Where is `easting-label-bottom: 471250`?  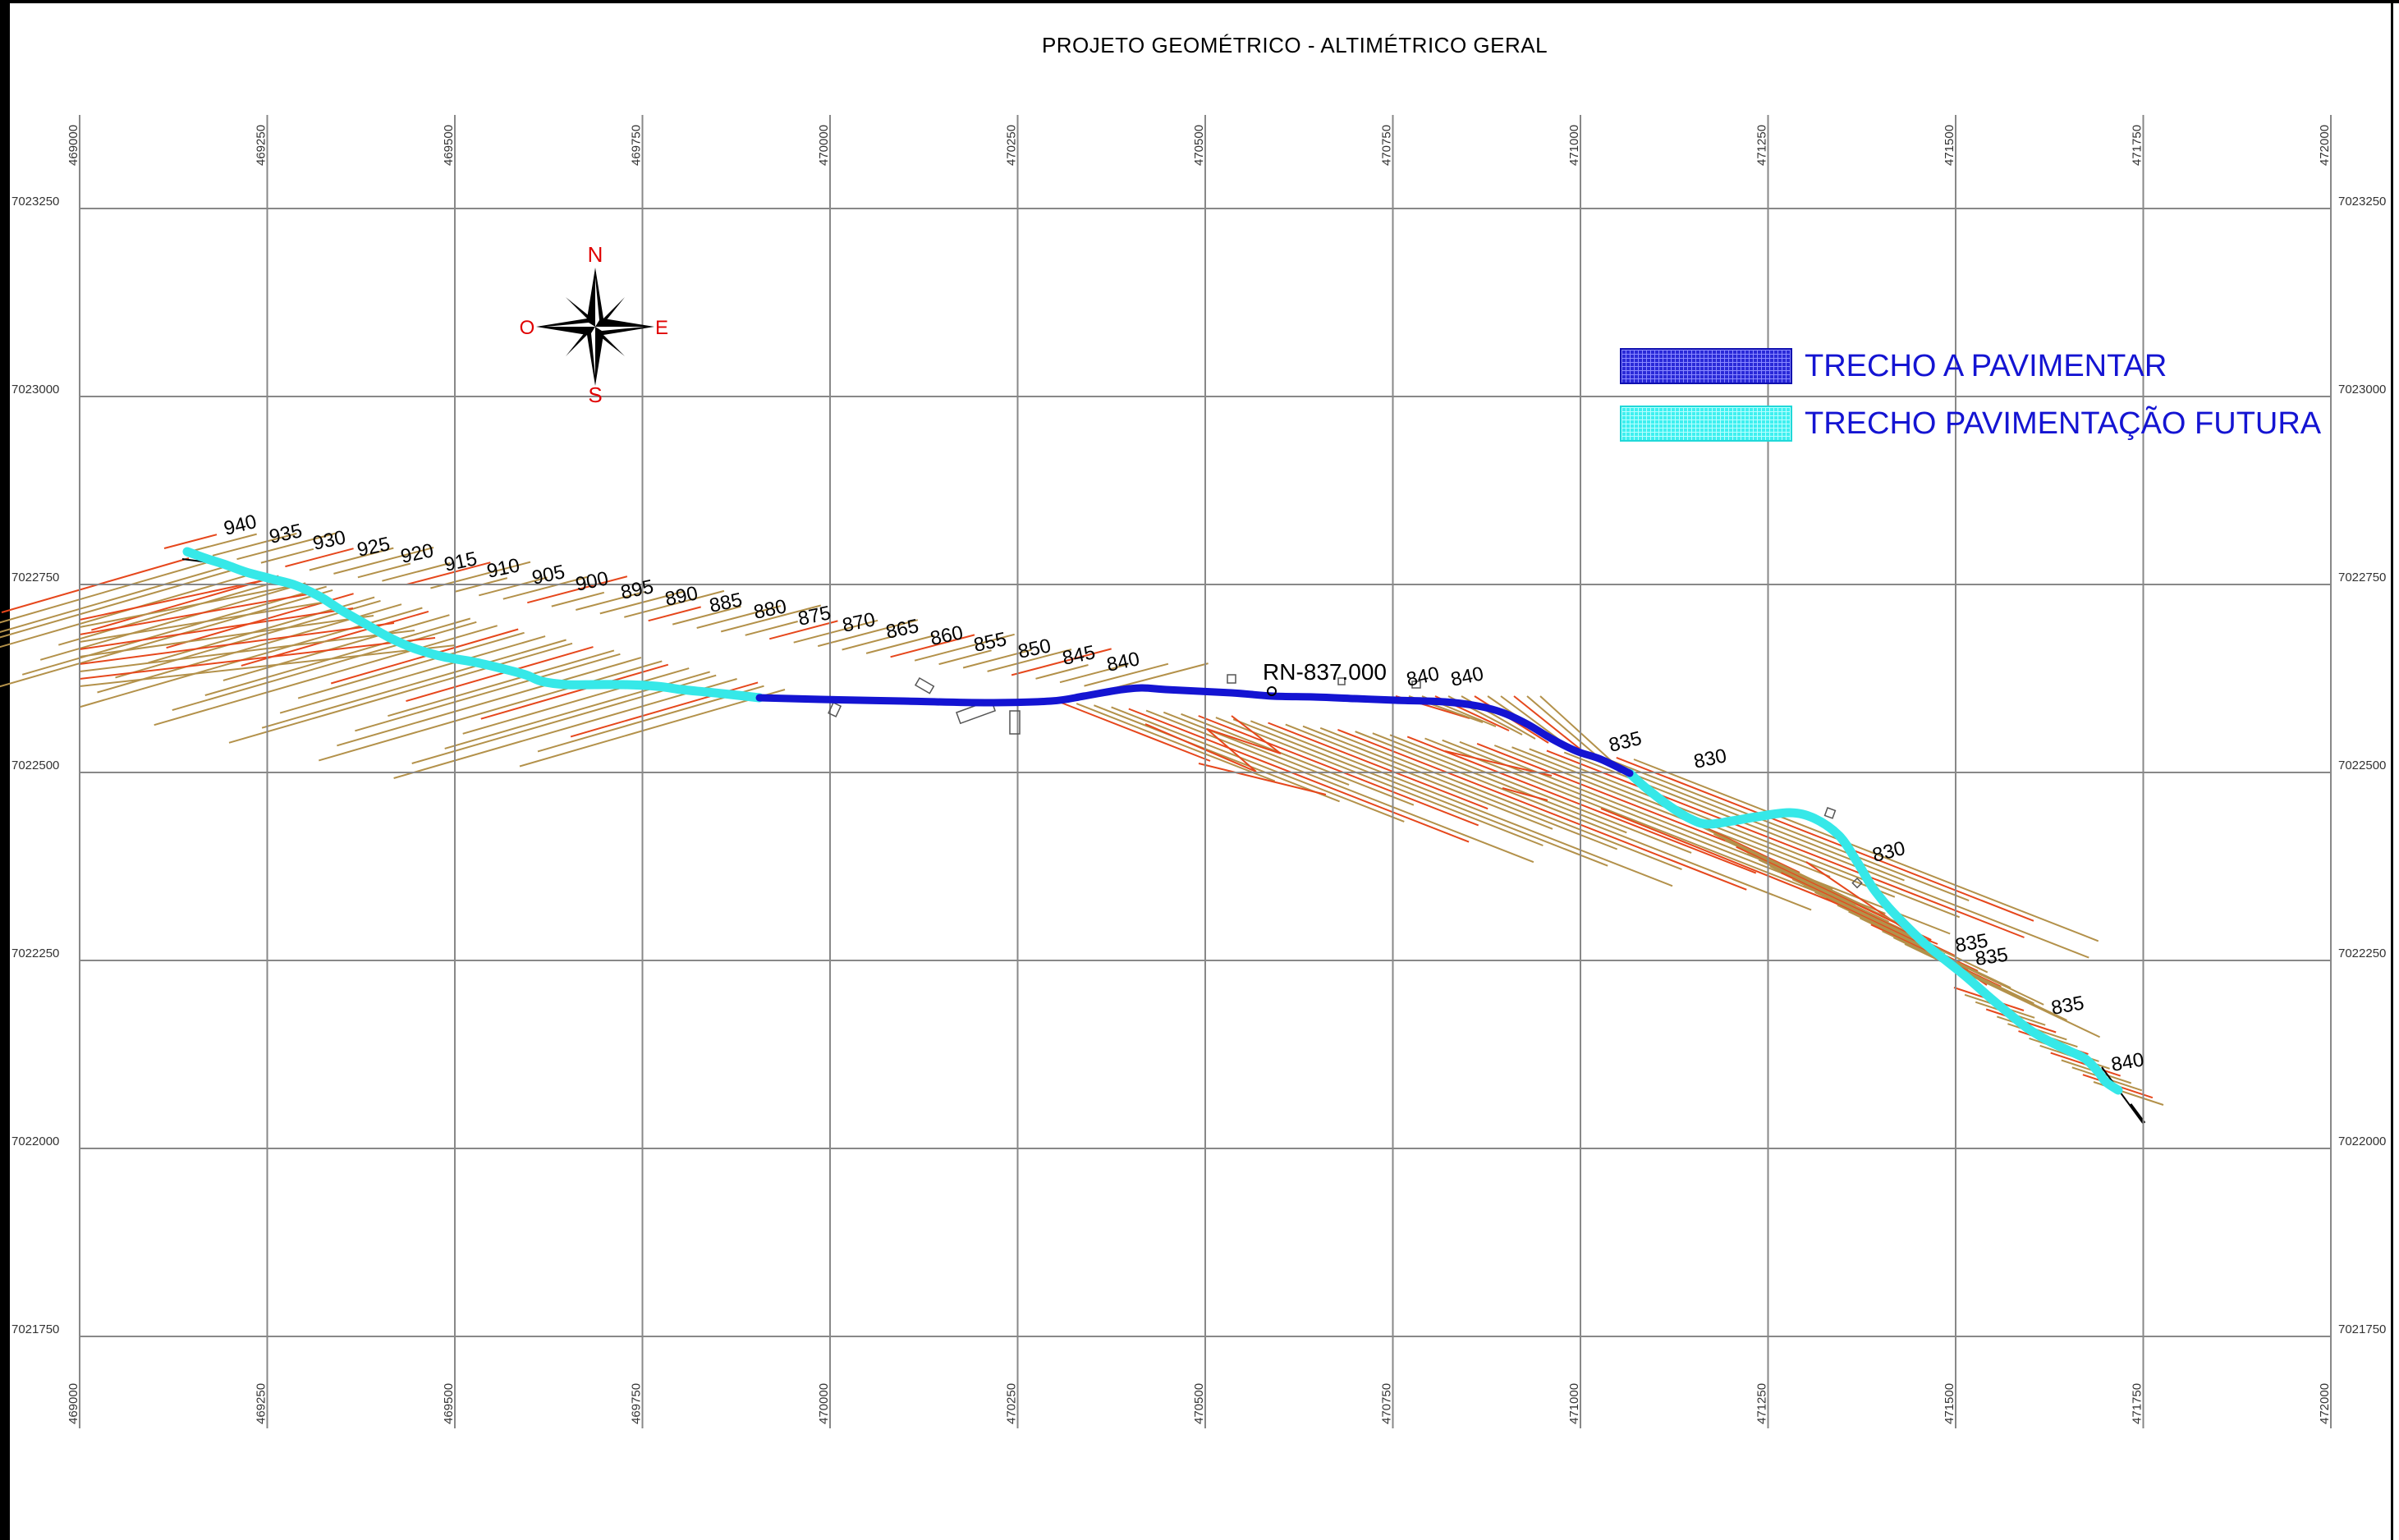 easting-label-bottom: 471250 is located at coordinates (1762, 1403).